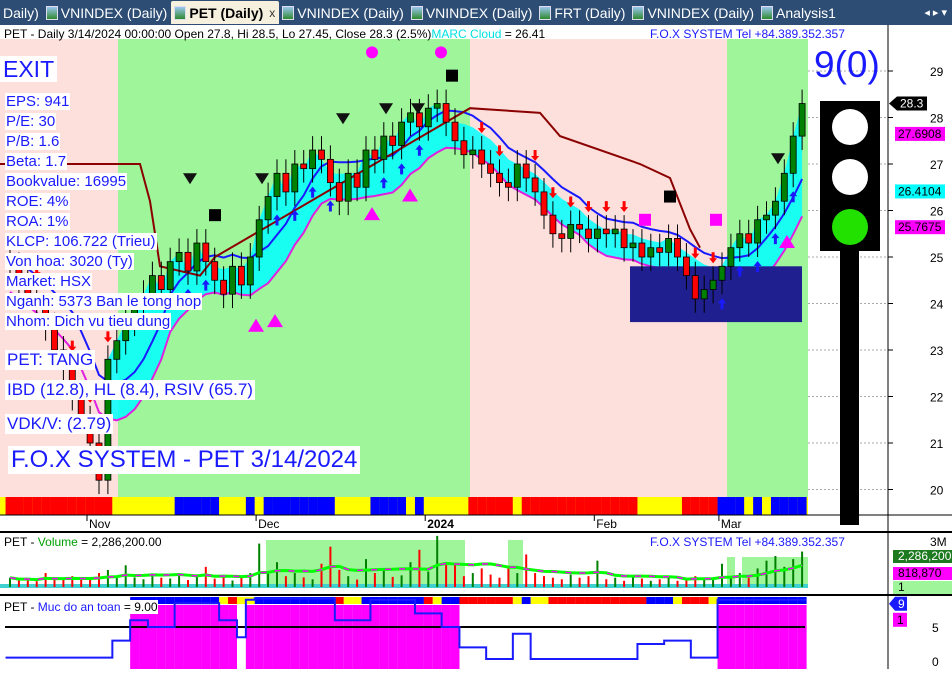 The width and height of the screenshot is (952, 674). Describe the element at coordinates (38, 102) in the screenshot. I see `fundamental-item: EPS: 941` at that location.